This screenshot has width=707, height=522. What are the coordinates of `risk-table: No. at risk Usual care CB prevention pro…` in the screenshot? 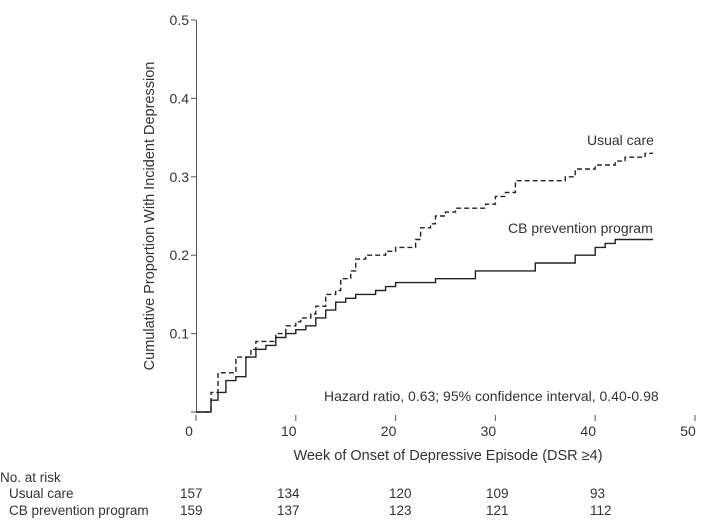 It's located at (353, 495).